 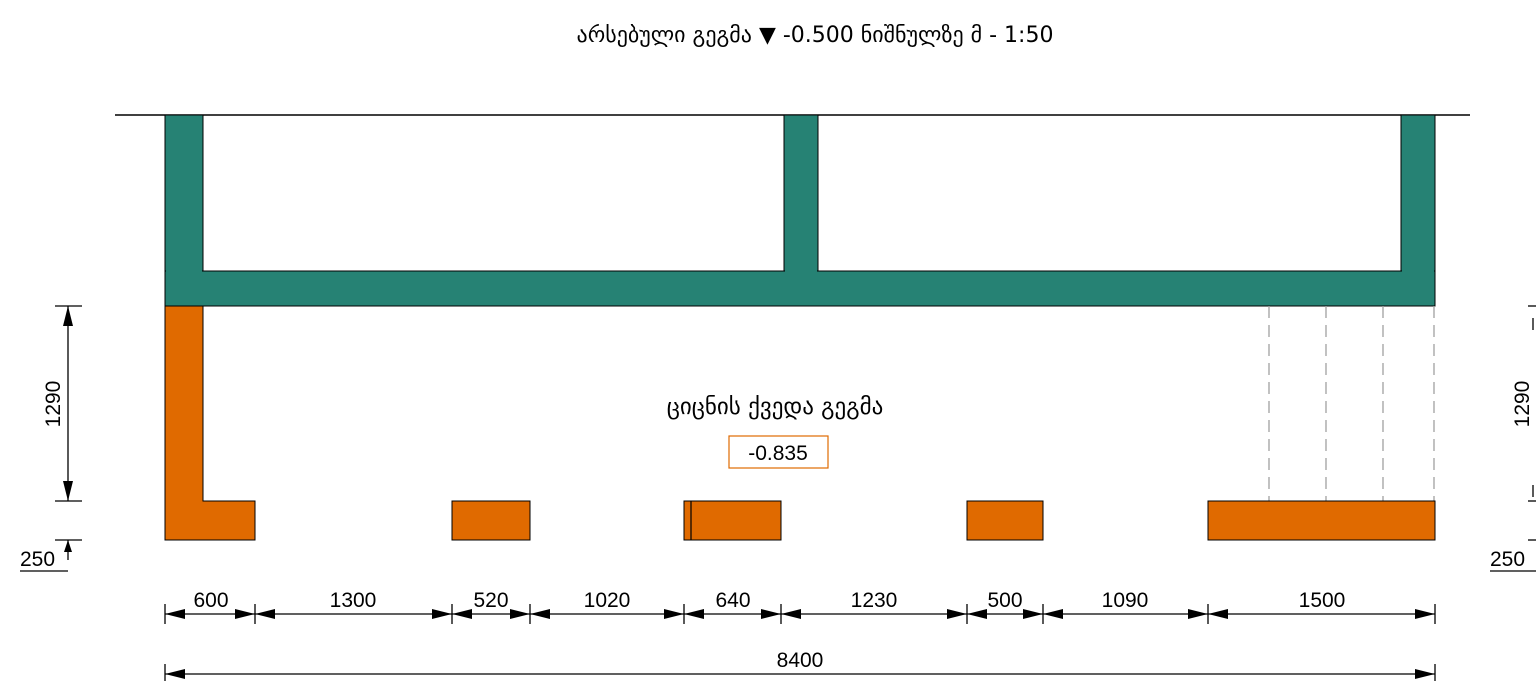 I want to click on left-base-value: 250, so click(x=37, y=559).